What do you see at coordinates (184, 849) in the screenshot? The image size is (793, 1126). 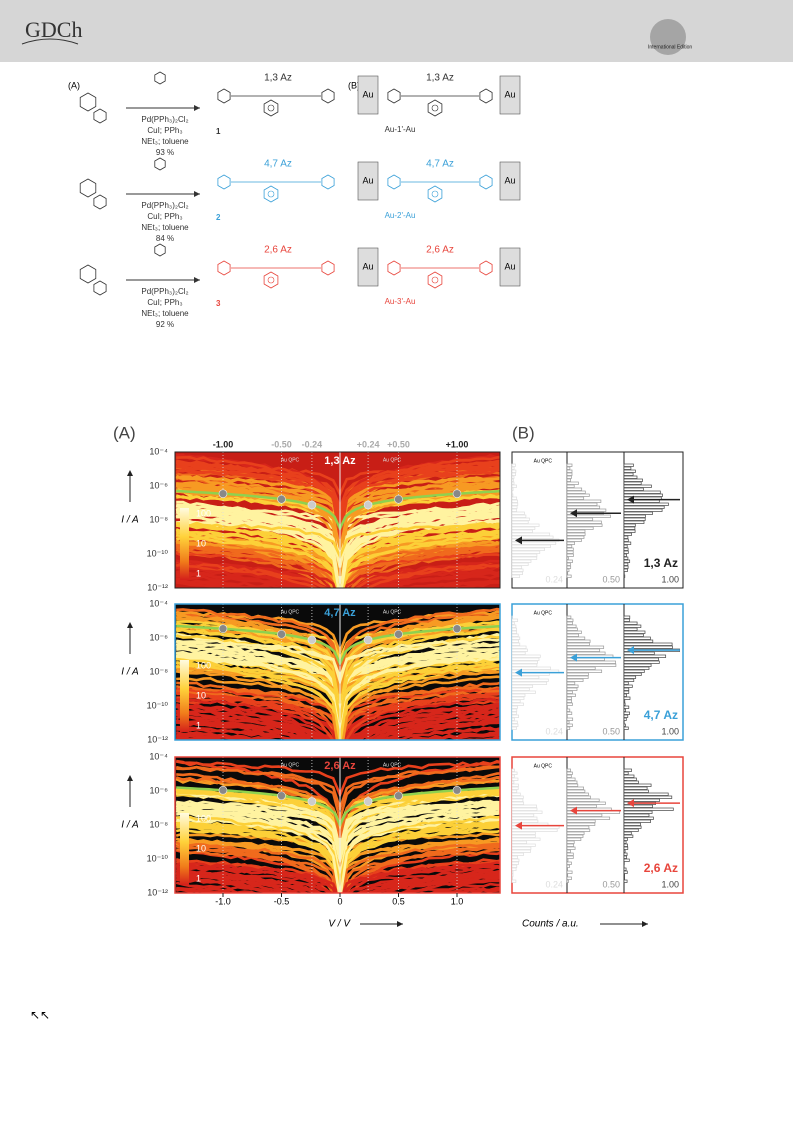 I see `colorbar` at bounding box center [184, 849].